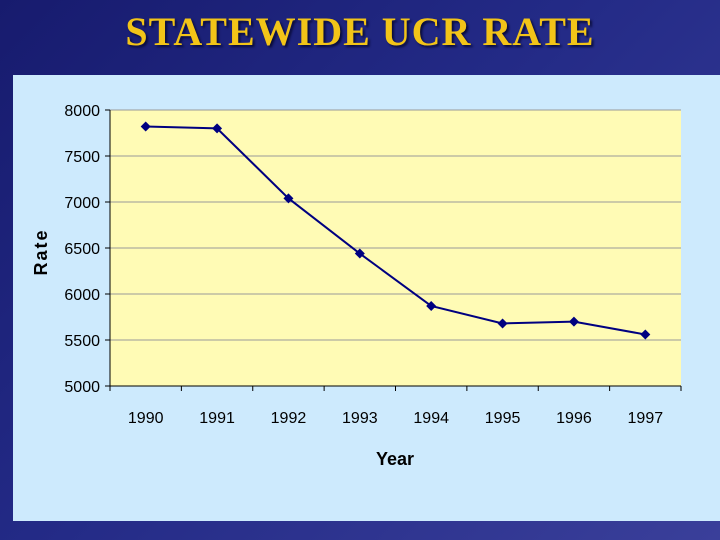  Describe the element at coordinates (360, 31) in the screenshot. I see `slide-title: STATEWIDE UCR RATE` at that location.